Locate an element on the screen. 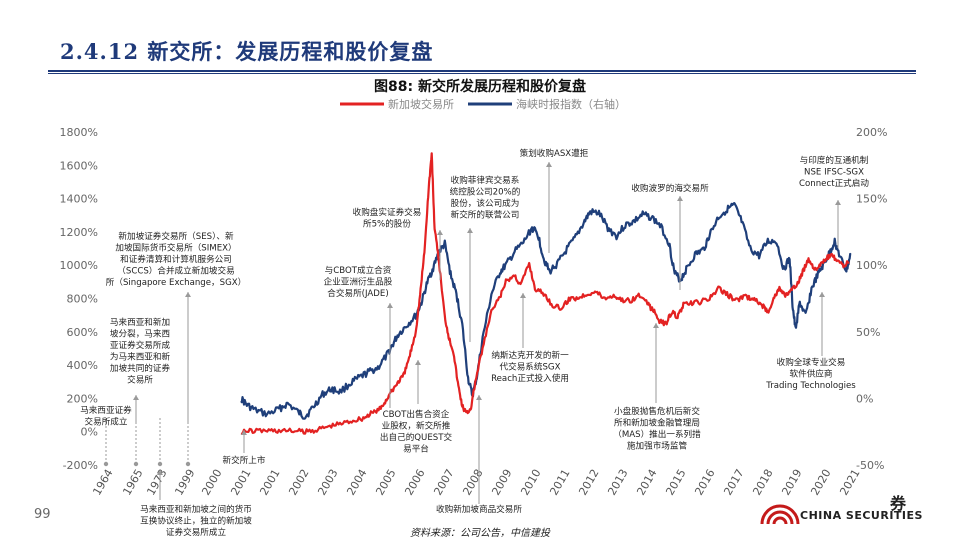  title-divider is located at coordinates (482, 71).